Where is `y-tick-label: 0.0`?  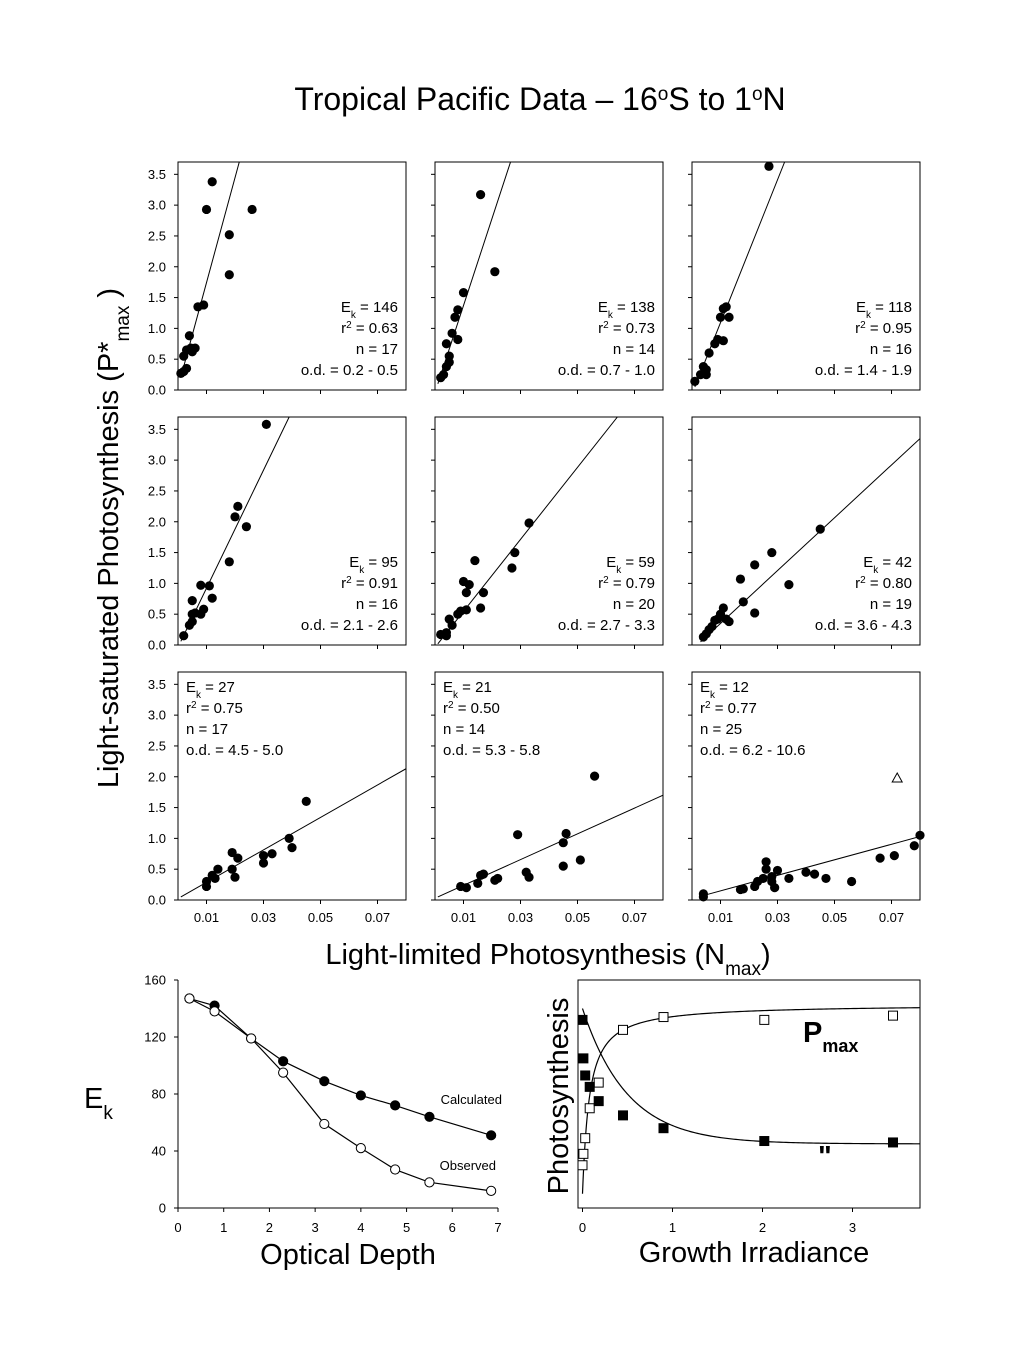
y-tick-label: 0.0 is located at coordinates (157, 390).